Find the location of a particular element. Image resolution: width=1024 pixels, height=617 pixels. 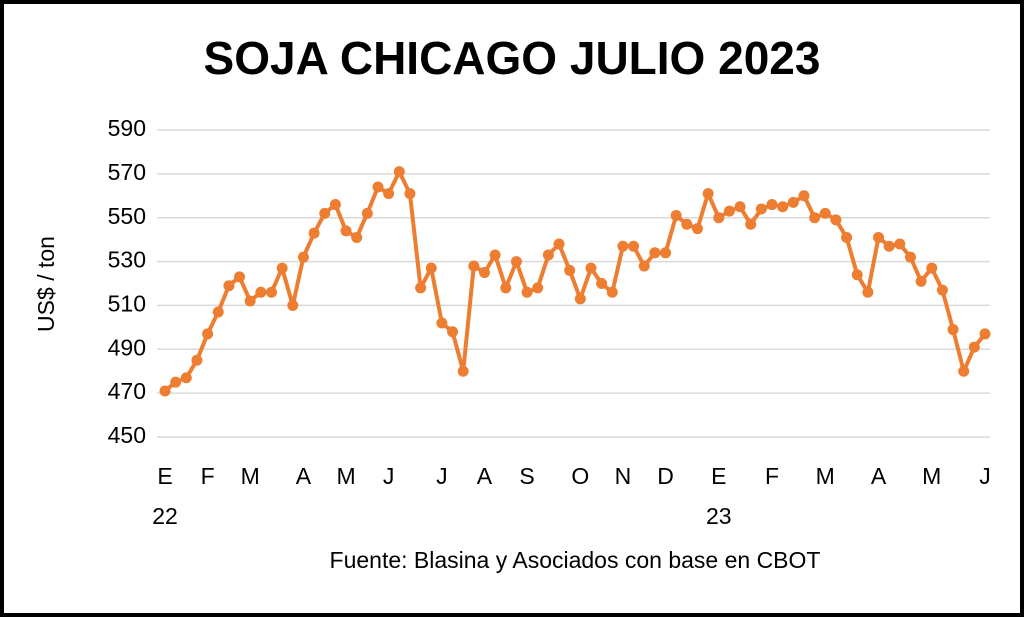

y-tick-label: 510 is located at coordinates (127, 304).